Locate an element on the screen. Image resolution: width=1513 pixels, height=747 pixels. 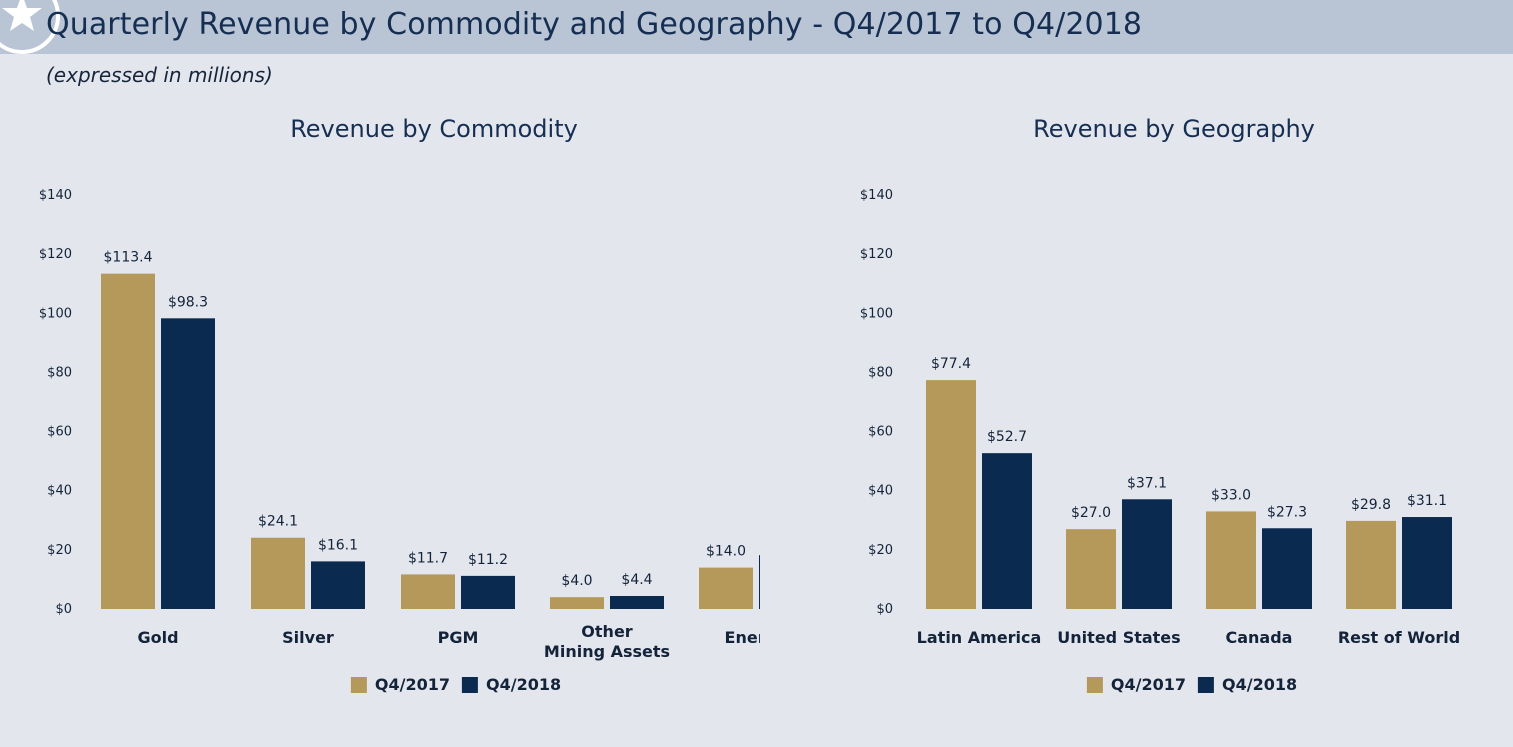
data-label: $52.7 is located at coordinates (1007, 437).